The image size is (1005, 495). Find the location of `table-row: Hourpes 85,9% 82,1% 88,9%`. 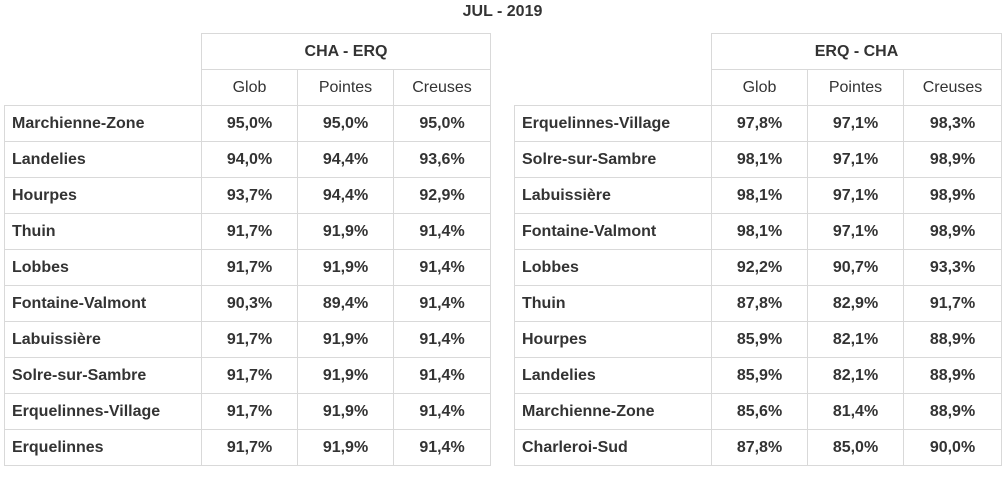

table-row: Hourpes 85,9% 82,1% 88,9% is located at coordinates (758, 339).